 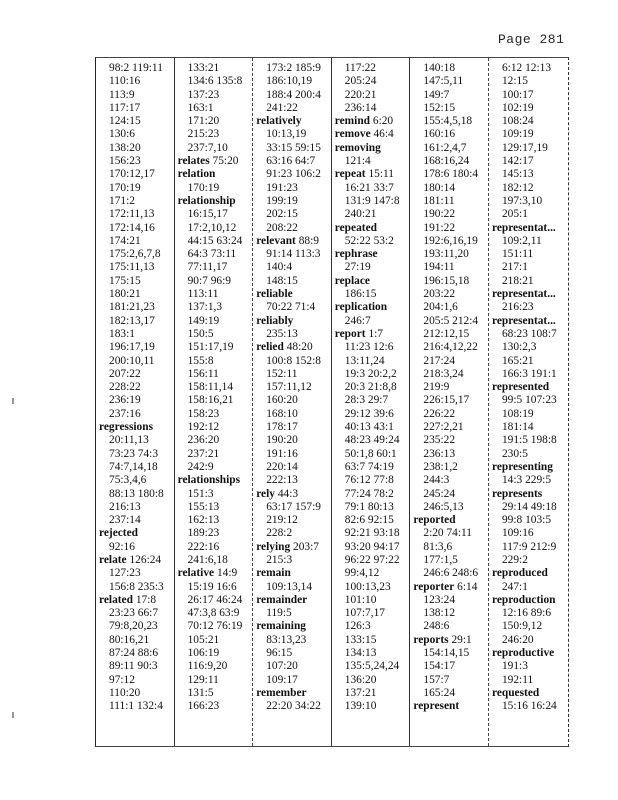 What do you see at coordinates (449, 560) in the screenshot?
I see `index-reference: 177:1,5` at bounding box center [449, 560].